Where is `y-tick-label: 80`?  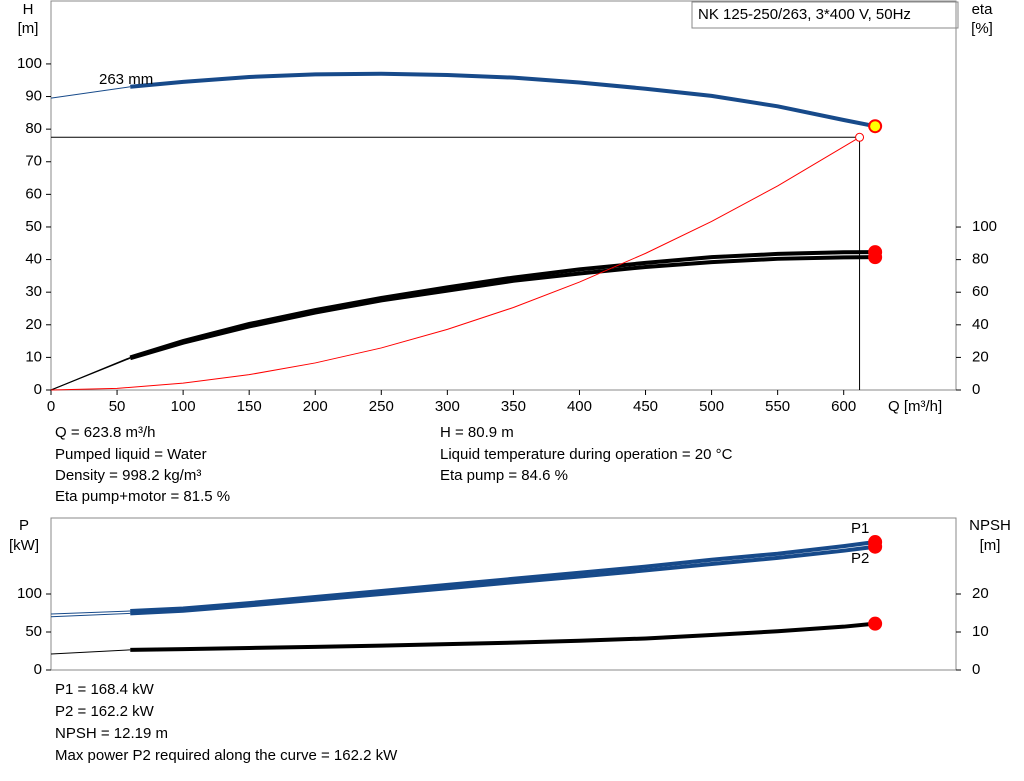
y-tick-label: 80 is located at coordinates (33, 128).